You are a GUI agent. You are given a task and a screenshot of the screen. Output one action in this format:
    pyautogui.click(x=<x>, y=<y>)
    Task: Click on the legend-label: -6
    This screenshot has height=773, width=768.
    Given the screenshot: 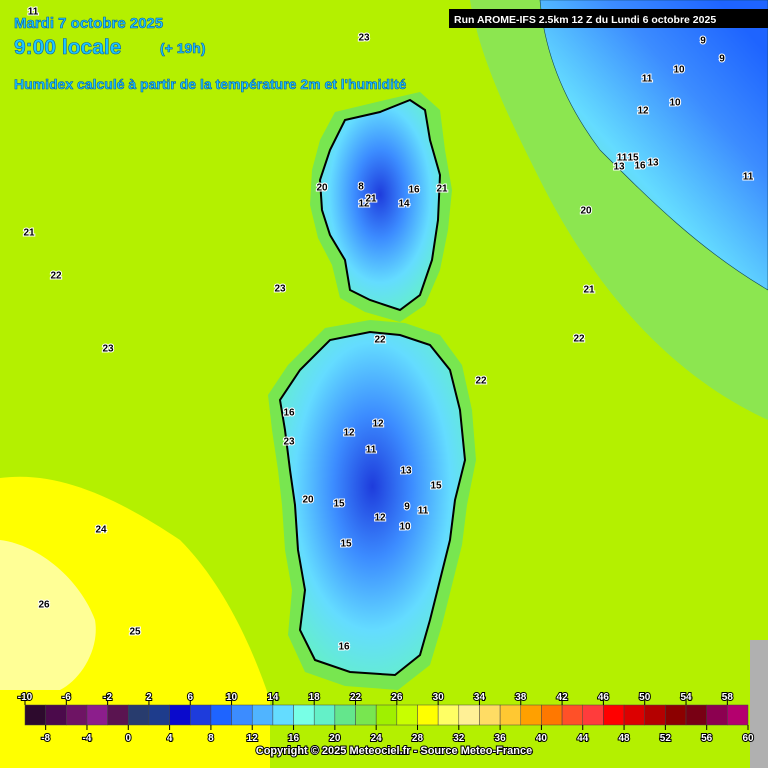 What is the action you would take?
    pyautogui.click(x=66, y=697)
    